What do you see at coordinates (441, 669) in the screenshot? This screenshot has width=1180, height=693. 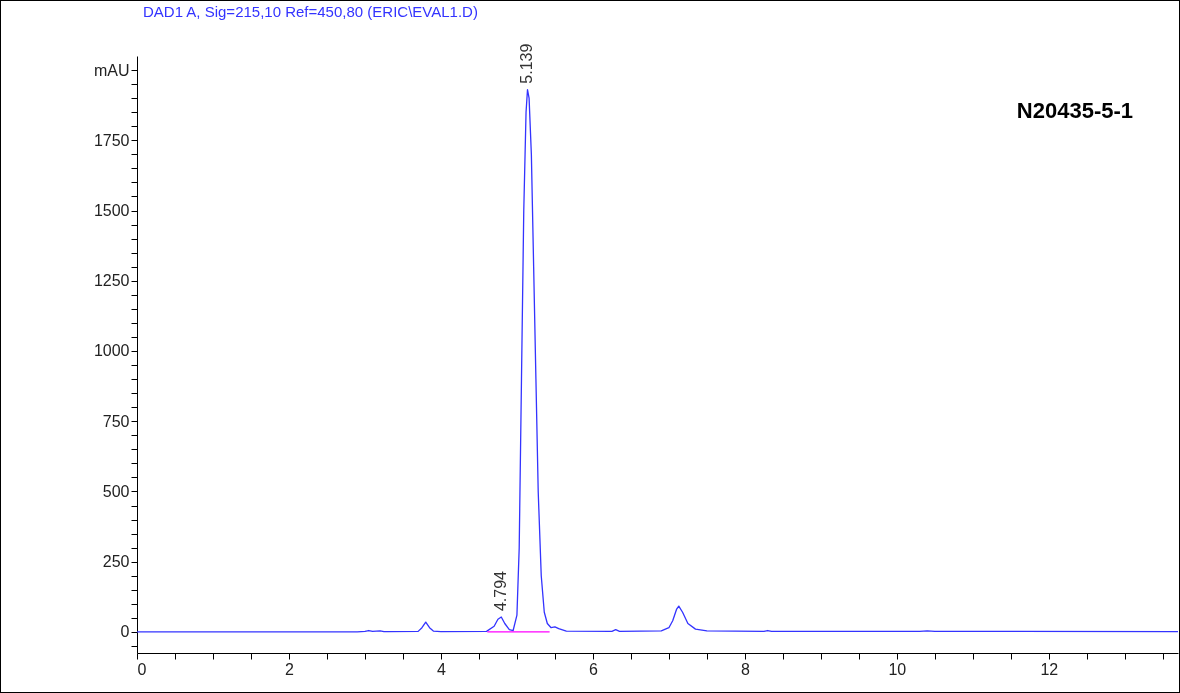 I see `x-tick-label: 4` at bounding box center [441, 669].